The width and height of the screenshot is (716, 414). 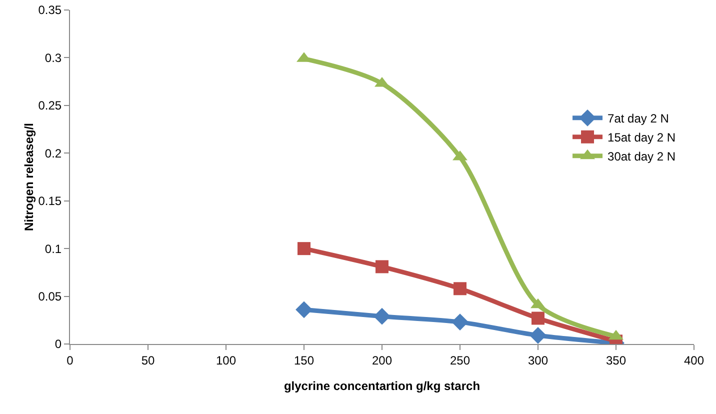 What do you see at coordinates (50, 296) in the screenshot?
I see `y-tick-label: 0.05` at bounding box center [50, 296].